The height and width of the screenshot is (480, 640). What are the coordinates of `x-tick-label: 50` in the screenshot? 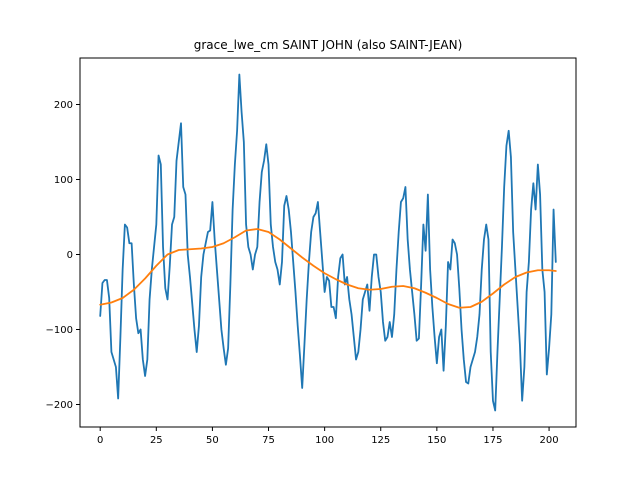 It's located at (212, 440).